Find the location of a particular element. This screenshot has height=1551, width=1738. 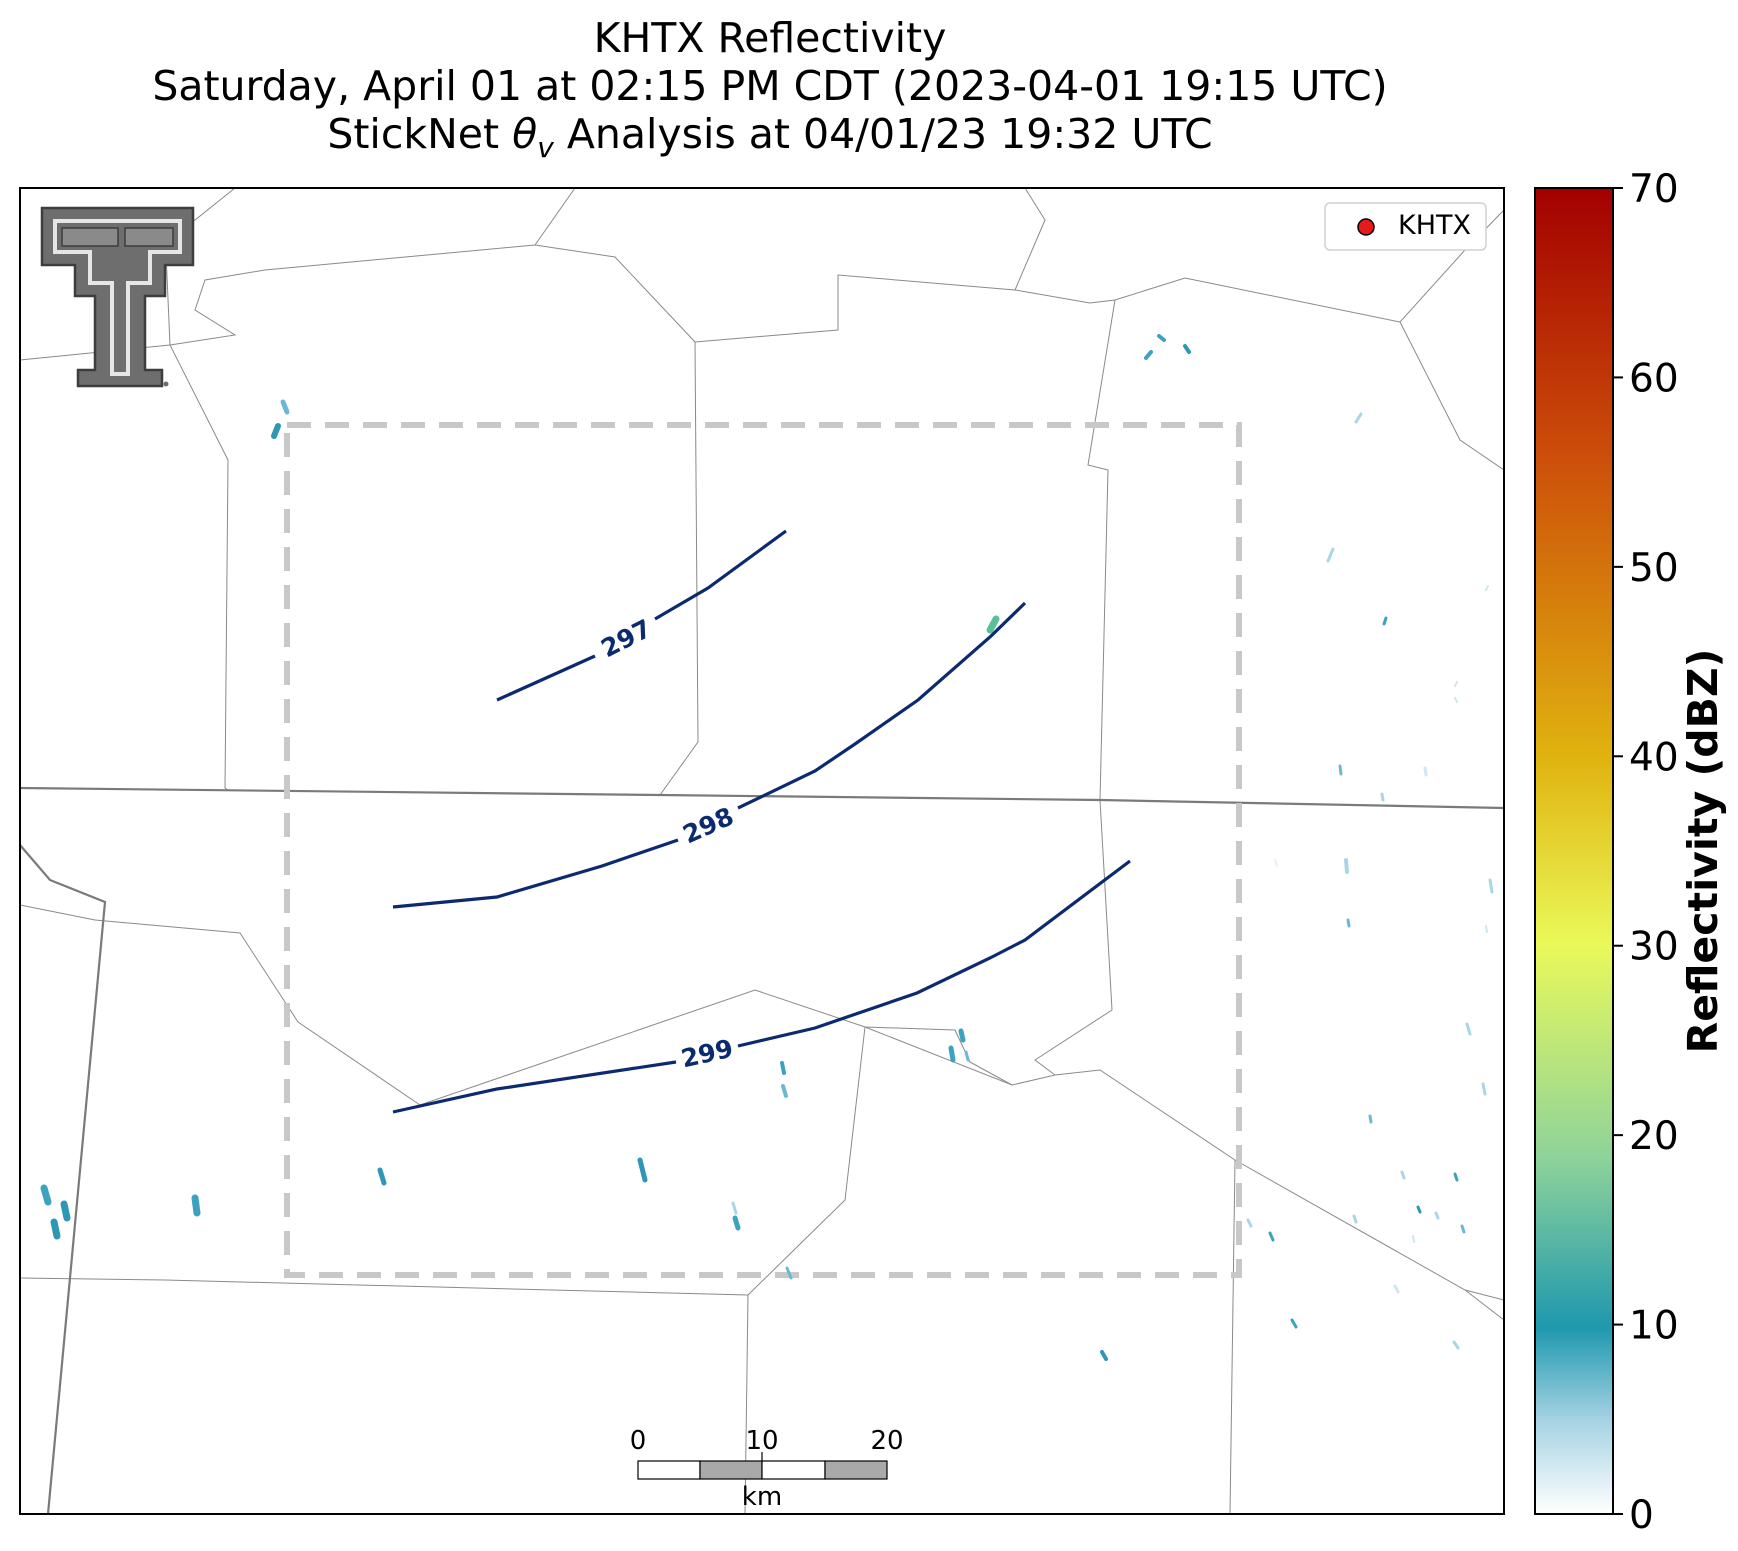

colorbar-tick-label: 30 is located at coordinates (1654, 947).